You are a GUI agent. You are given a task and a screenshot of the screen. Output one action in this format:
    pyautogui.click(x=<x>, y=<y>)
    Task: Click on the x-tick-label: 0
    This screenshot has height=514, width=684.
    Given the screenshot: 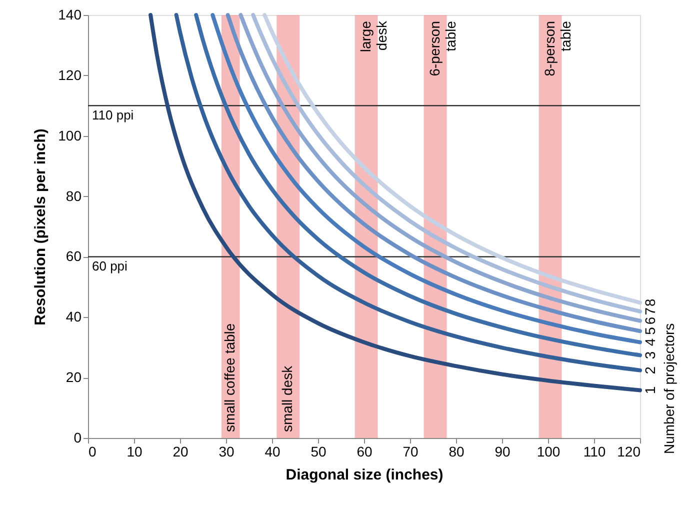 What is the action you would take?
    pyautogui.click(x=92, y=452)
    